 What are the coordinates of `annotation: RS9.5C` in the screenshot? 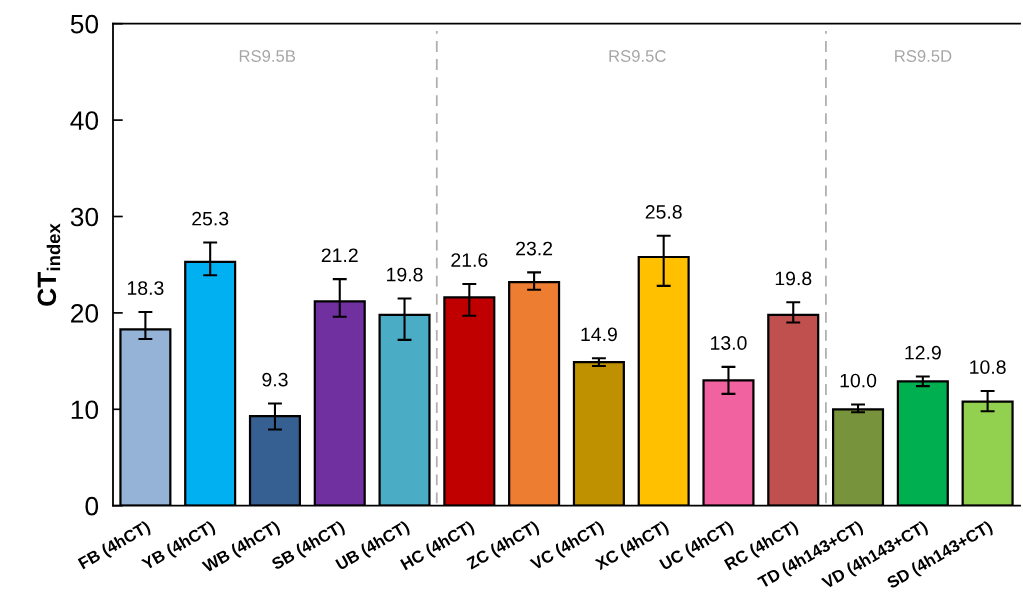 It's located at (637, 56).